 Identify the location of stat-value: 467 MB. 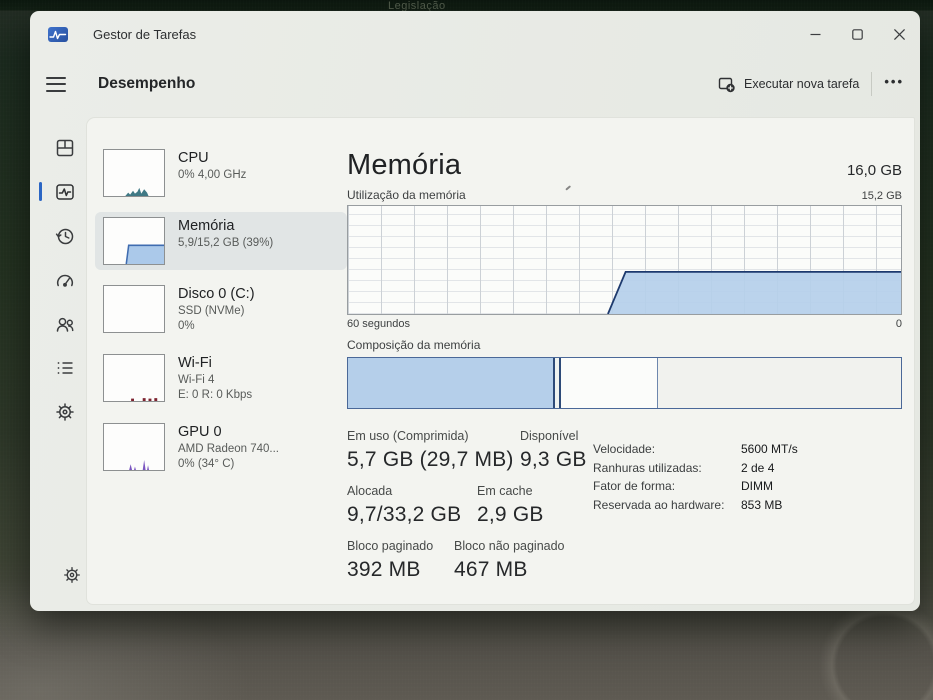
(491, 569).